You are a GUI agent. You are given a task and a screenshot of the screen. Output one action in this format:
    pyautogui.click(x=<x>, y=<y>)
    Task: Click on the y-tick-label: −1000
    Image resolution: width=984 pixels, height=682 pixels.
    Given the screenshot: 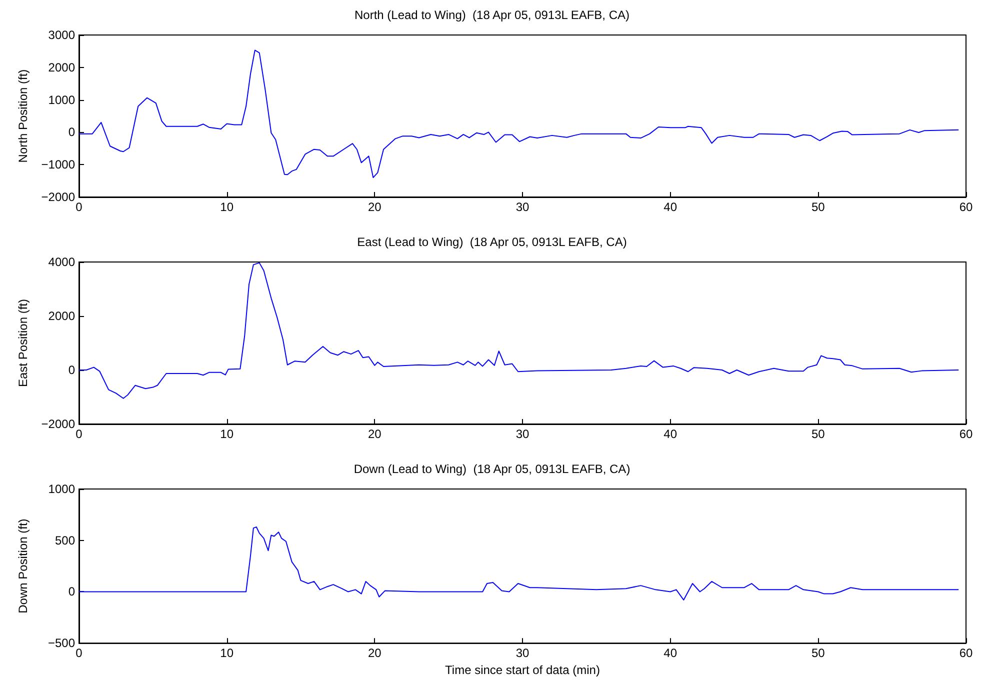 What is the action you would take?
    pyautogui.click(x=58, y=165)
    